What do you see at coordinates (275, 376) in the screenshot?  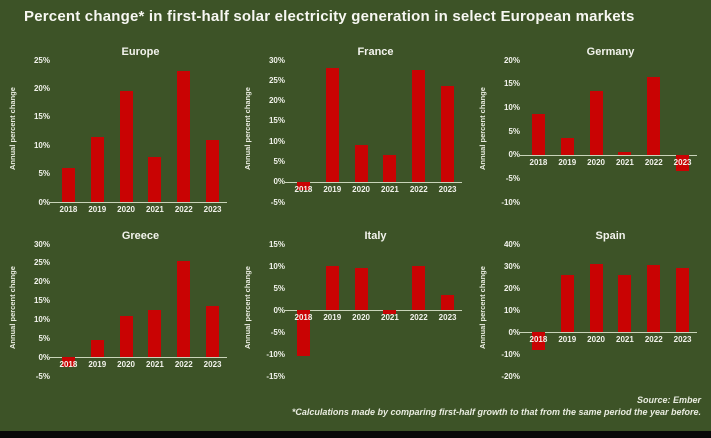 I see `y-tick-label: -15%` at bounding box center [275, 376].